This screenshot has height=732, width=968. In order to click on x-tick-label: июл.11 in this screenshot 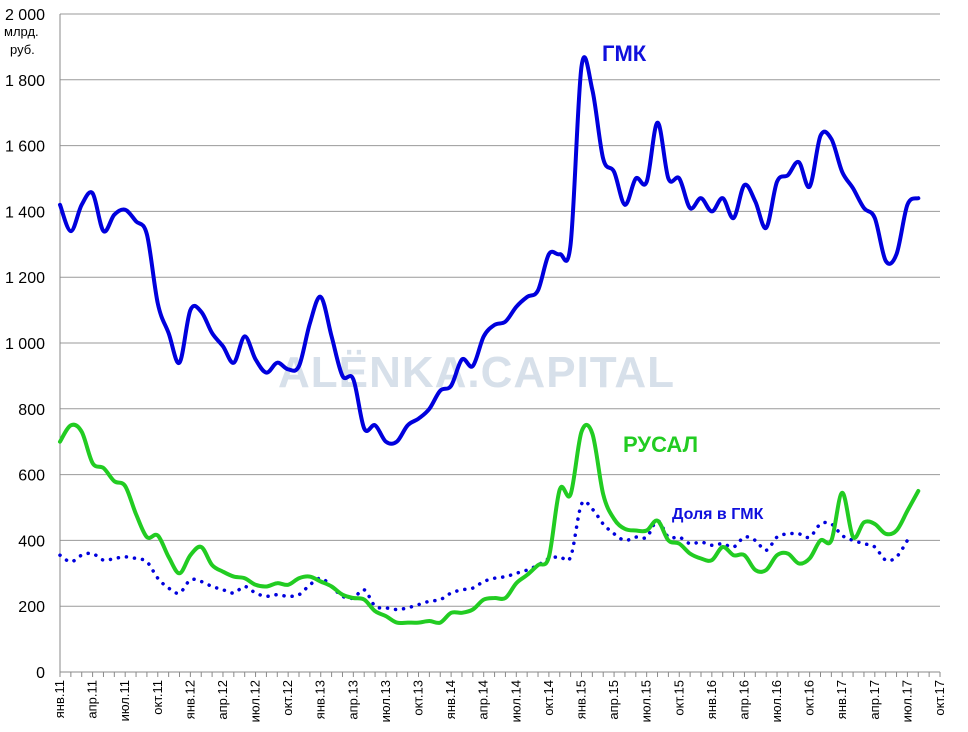, I will do `click(124, 700)`.